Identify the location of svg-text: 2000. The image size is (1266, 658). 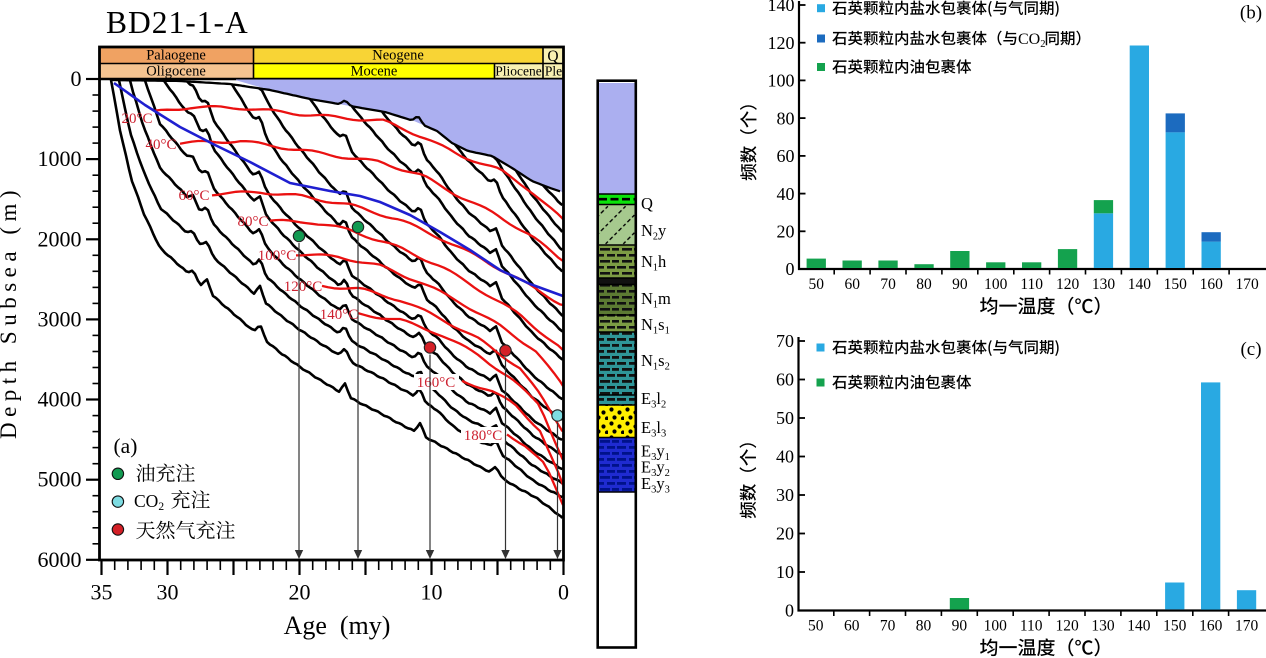
(60, 238).